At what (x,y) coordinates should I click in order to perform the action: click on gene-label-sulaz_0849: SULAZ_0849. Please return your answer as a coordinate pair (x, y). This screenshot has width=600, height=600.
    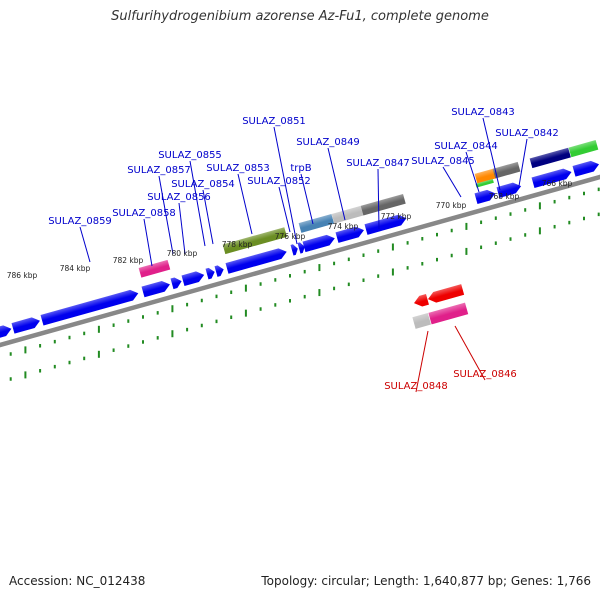
    Looking at the image, I should click on (328, 179).